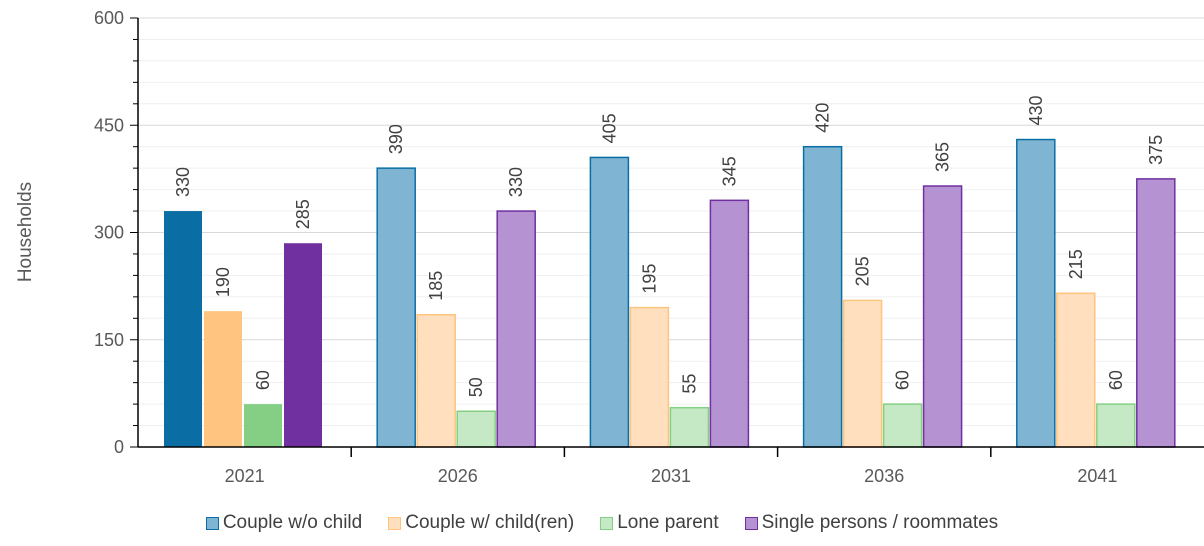 This screenshot has width=1204, height=546. Describe the element at coordinates (1097, 476) in the screenshot. I see `x-tick-label: 2041` at that location.